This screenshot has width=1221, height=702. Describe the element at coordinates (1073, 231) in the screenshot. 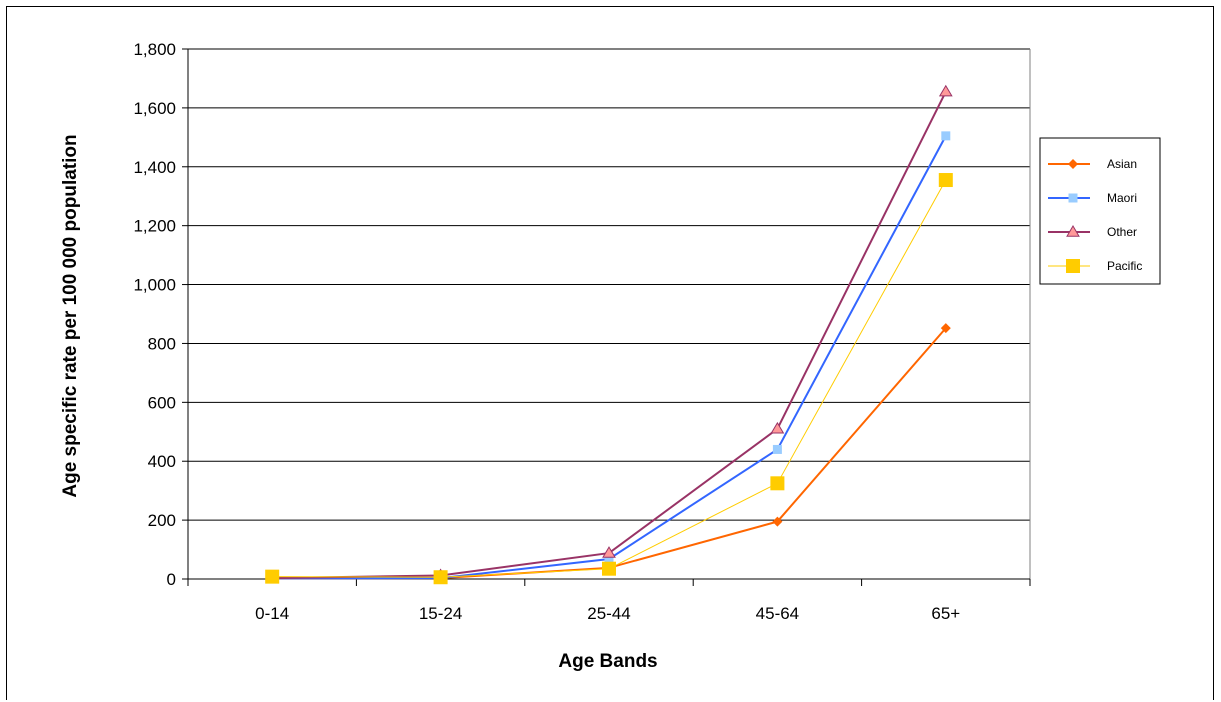

I see `legend-marker-other` at that location.